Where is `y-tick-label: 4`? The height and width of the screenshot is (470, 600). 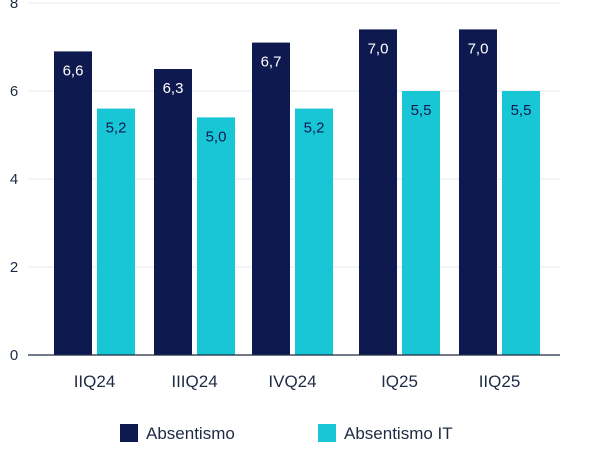
y-tick-label: 4 is located at coordinates (14, 179).